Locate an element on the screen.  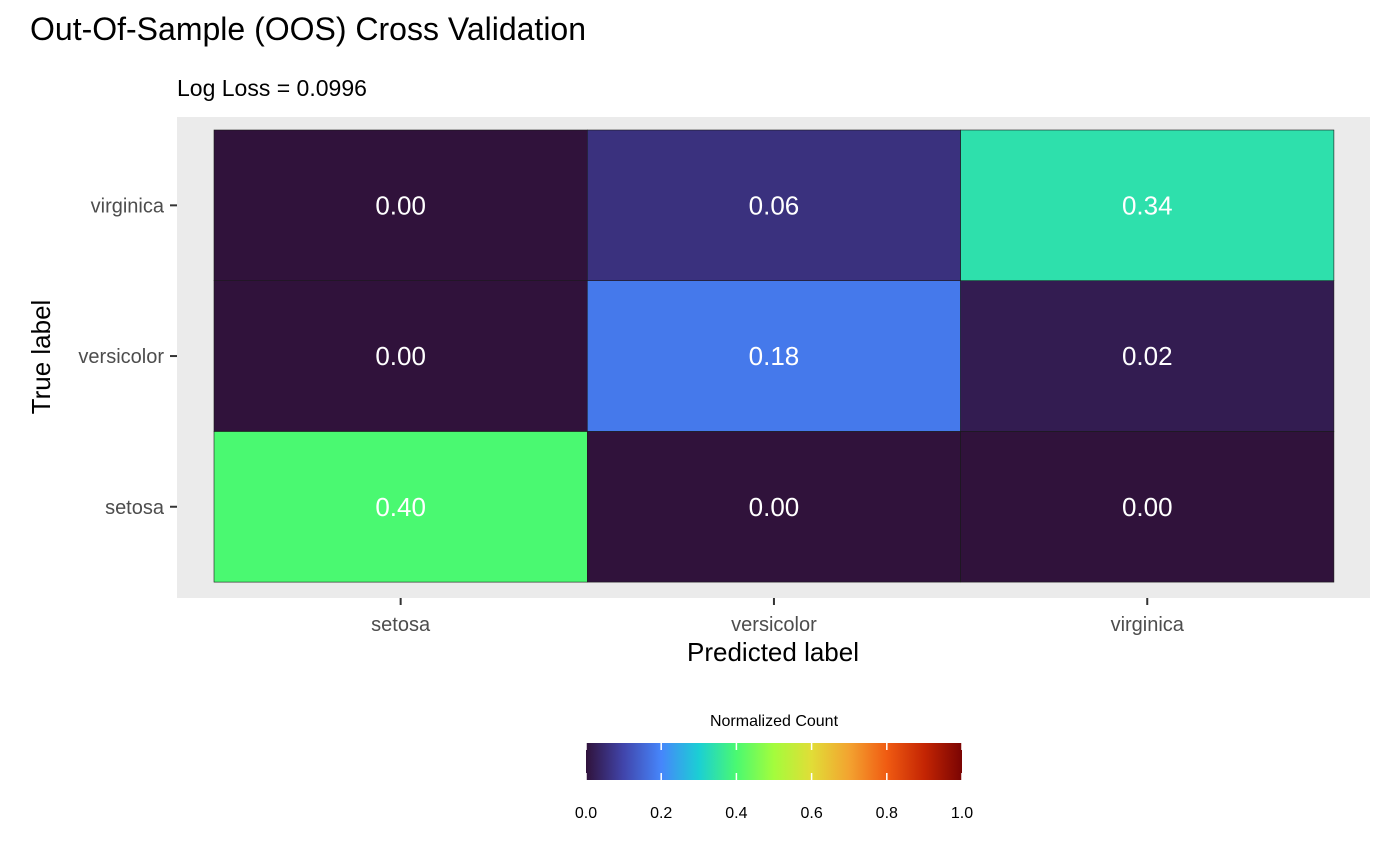
legend-tick-label: 0.2 is located at coordinates (661, 813).